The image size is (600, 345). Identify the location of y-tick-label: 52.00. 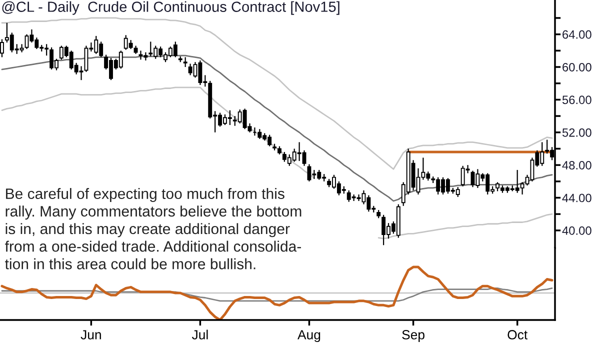
(577, 132).